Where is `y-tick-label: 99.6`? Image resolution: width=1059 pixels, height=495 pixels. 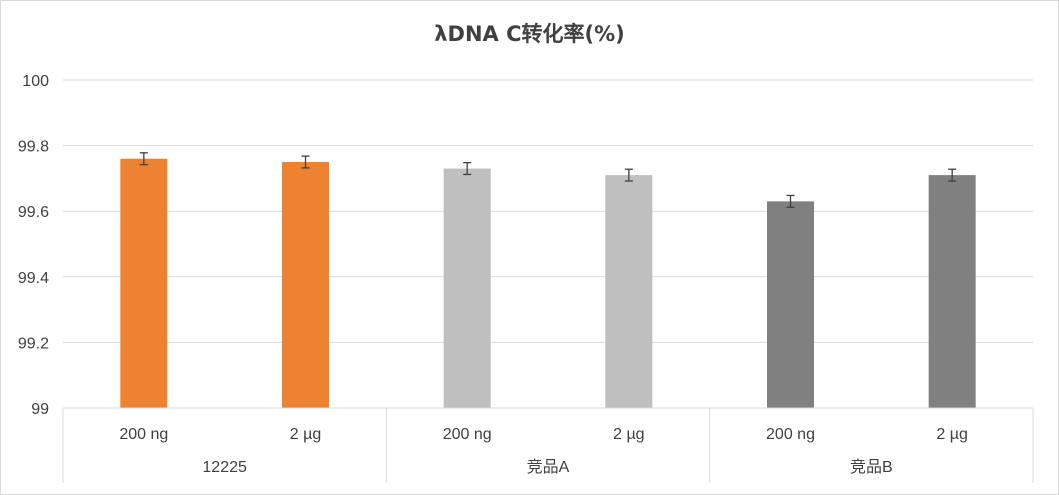 y-tick-label: 99.6 is located at coordinates (33, 212).